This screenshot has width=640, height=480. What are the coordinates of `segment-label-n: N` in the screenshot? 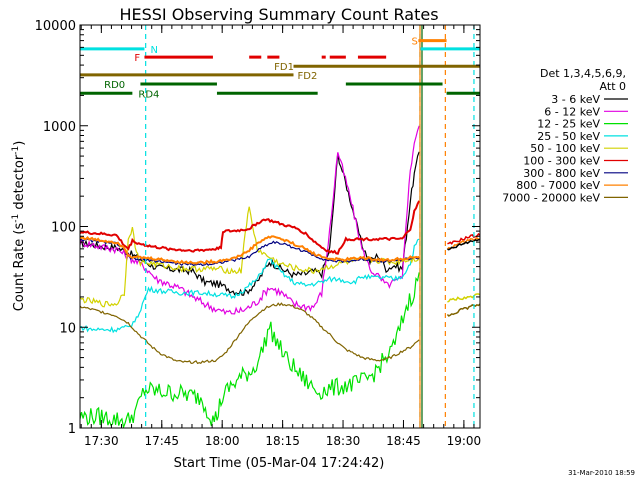 It's located at (153, 50).